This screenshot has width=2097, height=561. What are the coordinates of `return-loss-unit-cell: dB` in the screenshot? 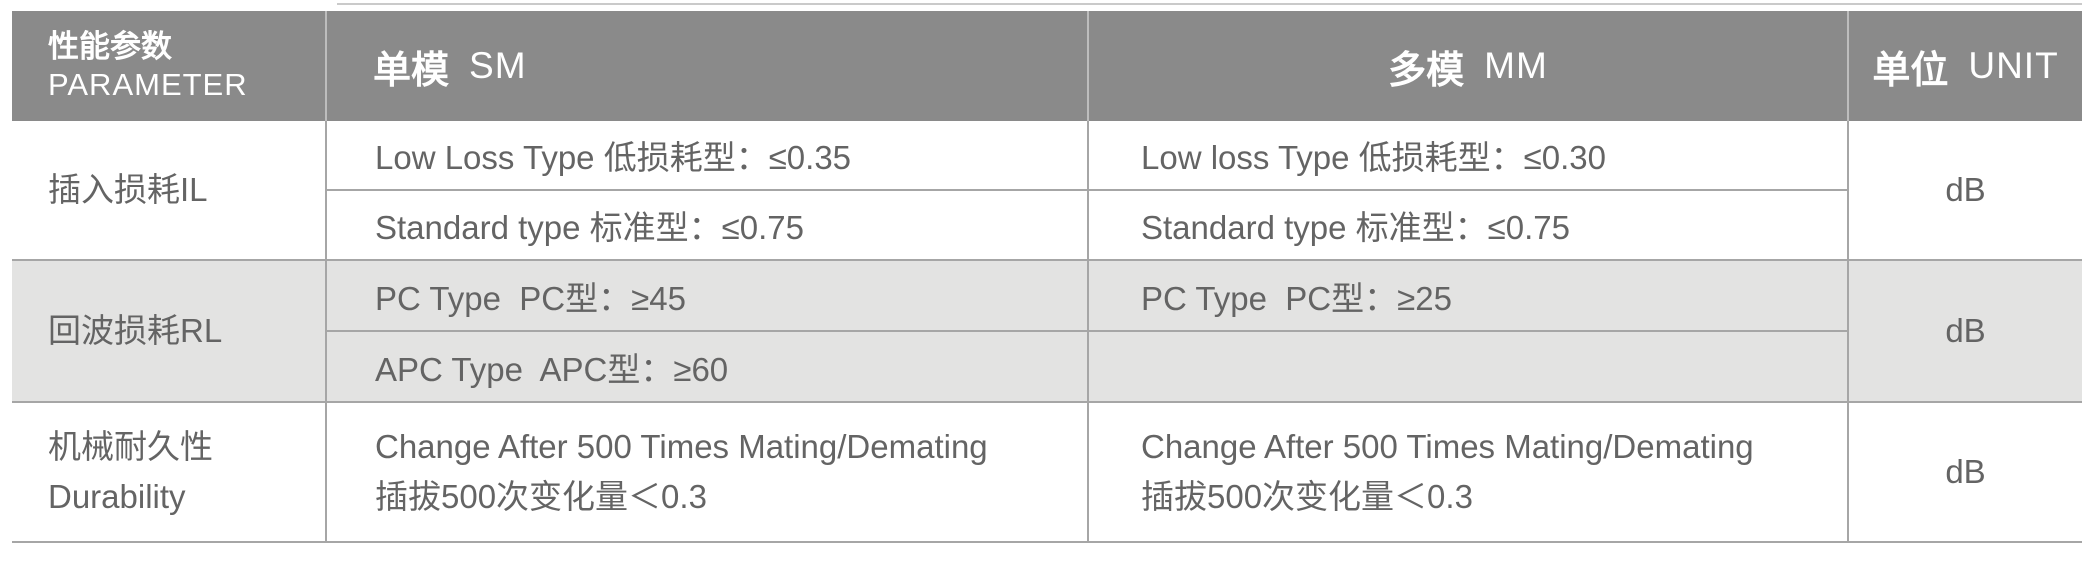 It's located at (1964, 331).